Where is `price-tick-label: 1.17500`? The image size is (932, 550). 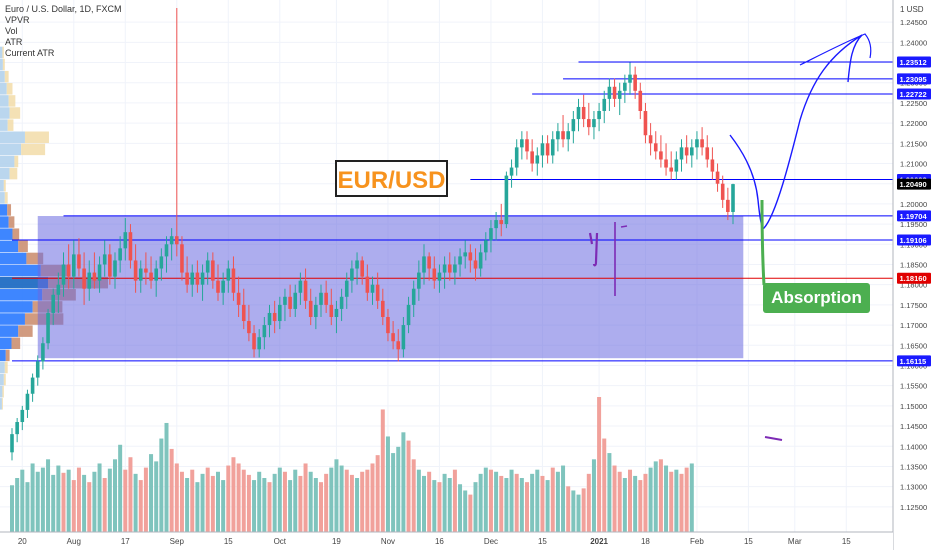
price-tick-label: 1.17500 is located at coordinates (913, 305).